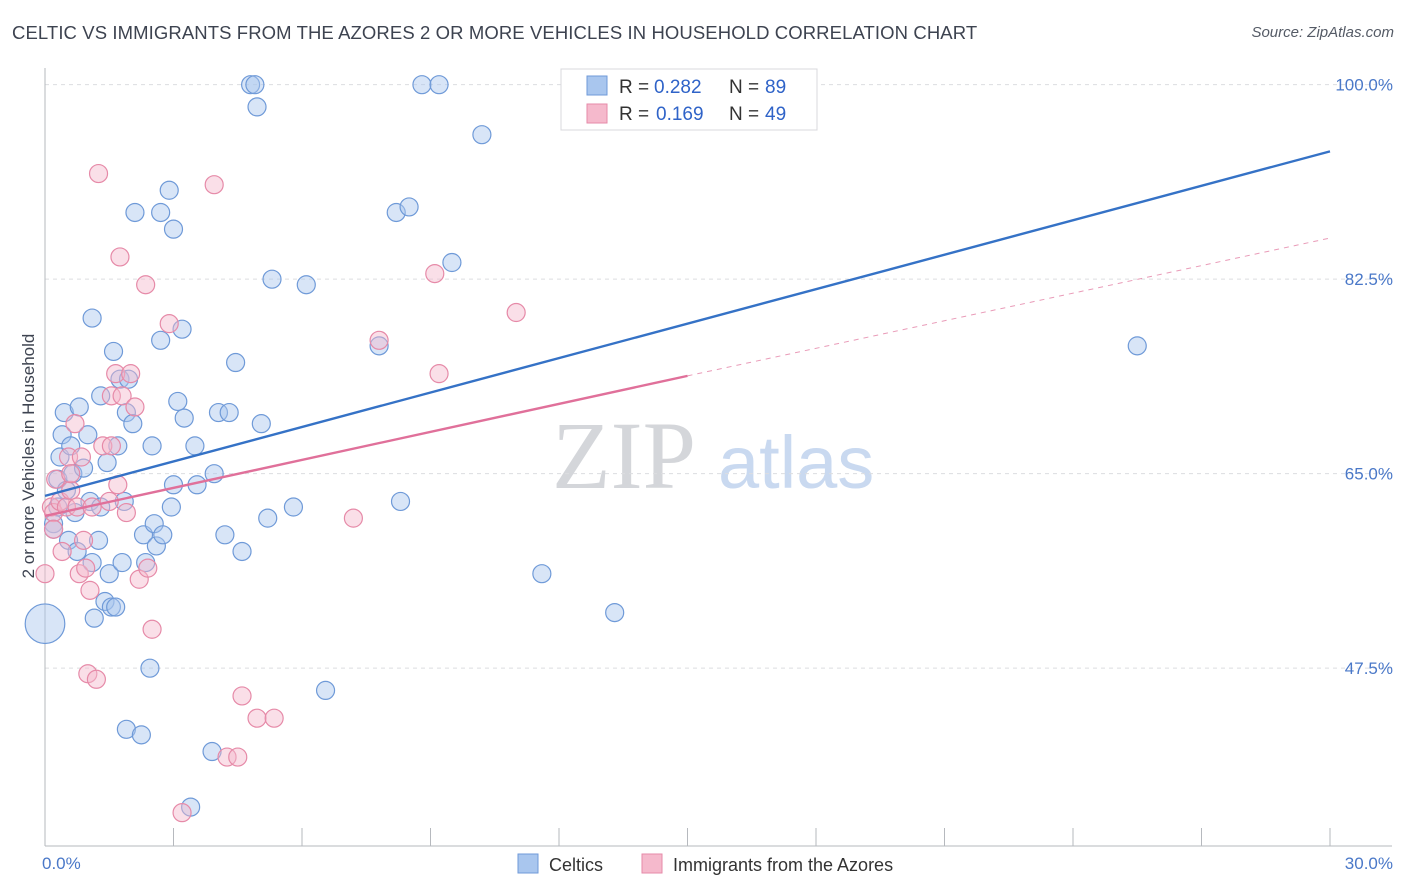 This screenshot has width=1406, height=892. What do you see at coordinates (1322, 32) in the screenshot?
I see `source-credit: Source: ZipAtlas.com` at bounding box center [1322, 32].